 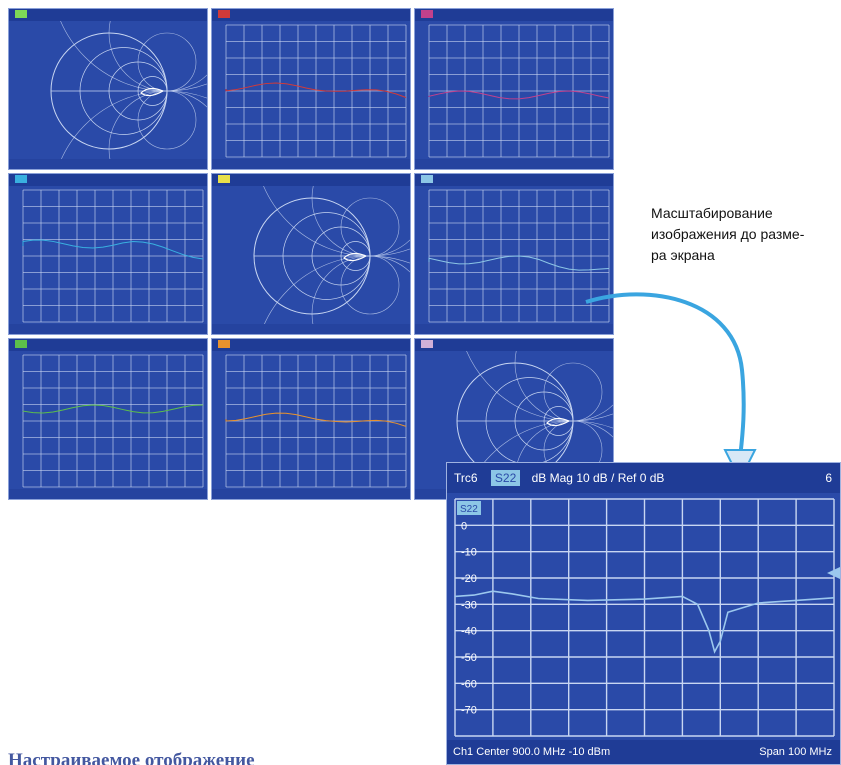 I want to click on trace-label: Trc6, so click(x=466, y=478).